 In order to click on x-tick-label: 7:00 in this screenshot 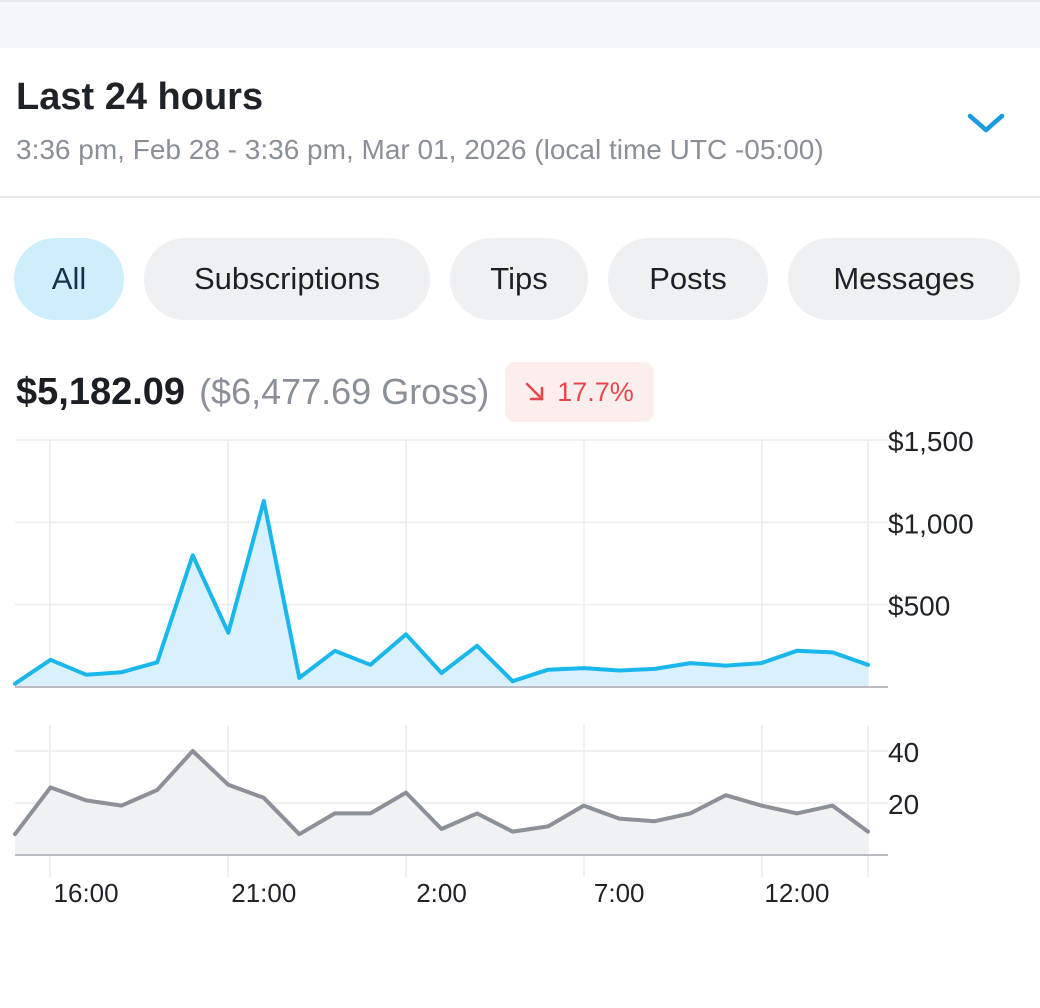, I will do `click(619, 893)`.